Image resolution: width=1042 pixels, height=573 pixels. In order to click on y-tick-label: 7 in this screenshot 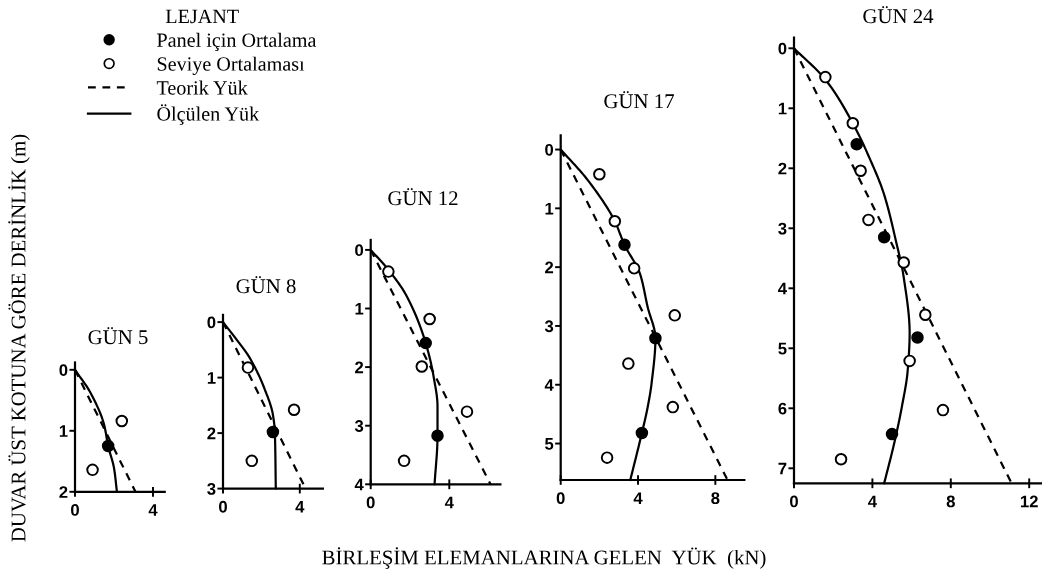, I will do `click(782, 468)`.